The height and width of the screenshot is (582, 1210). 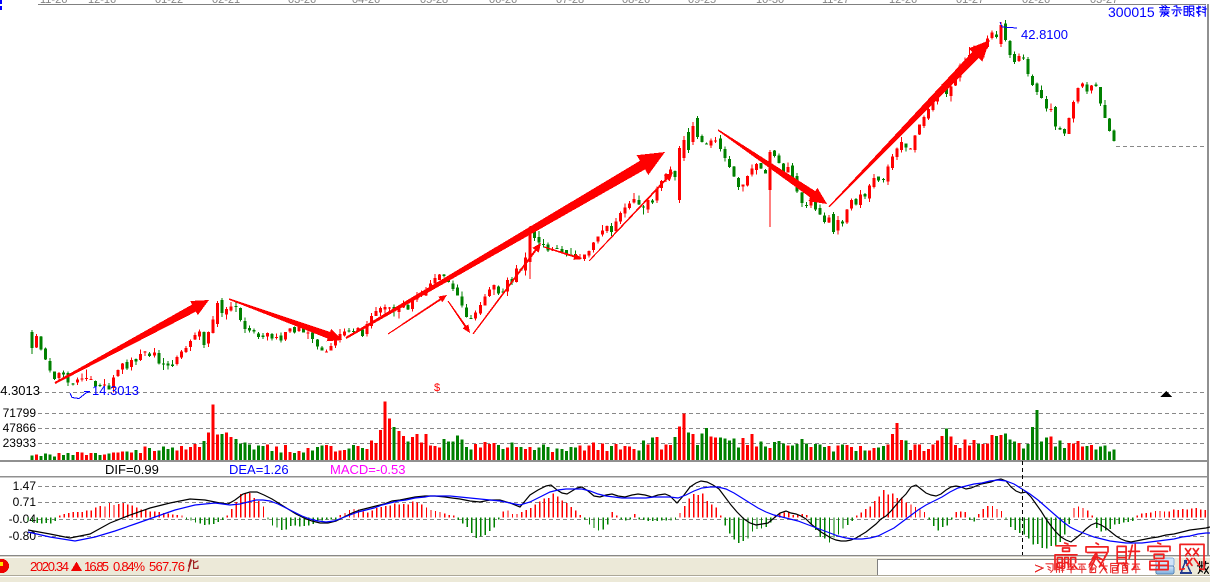 What do you see at coordinates (636, 3) in the screenshot?
I see `svg-text: 08-26` at bounding box center [636, 3].